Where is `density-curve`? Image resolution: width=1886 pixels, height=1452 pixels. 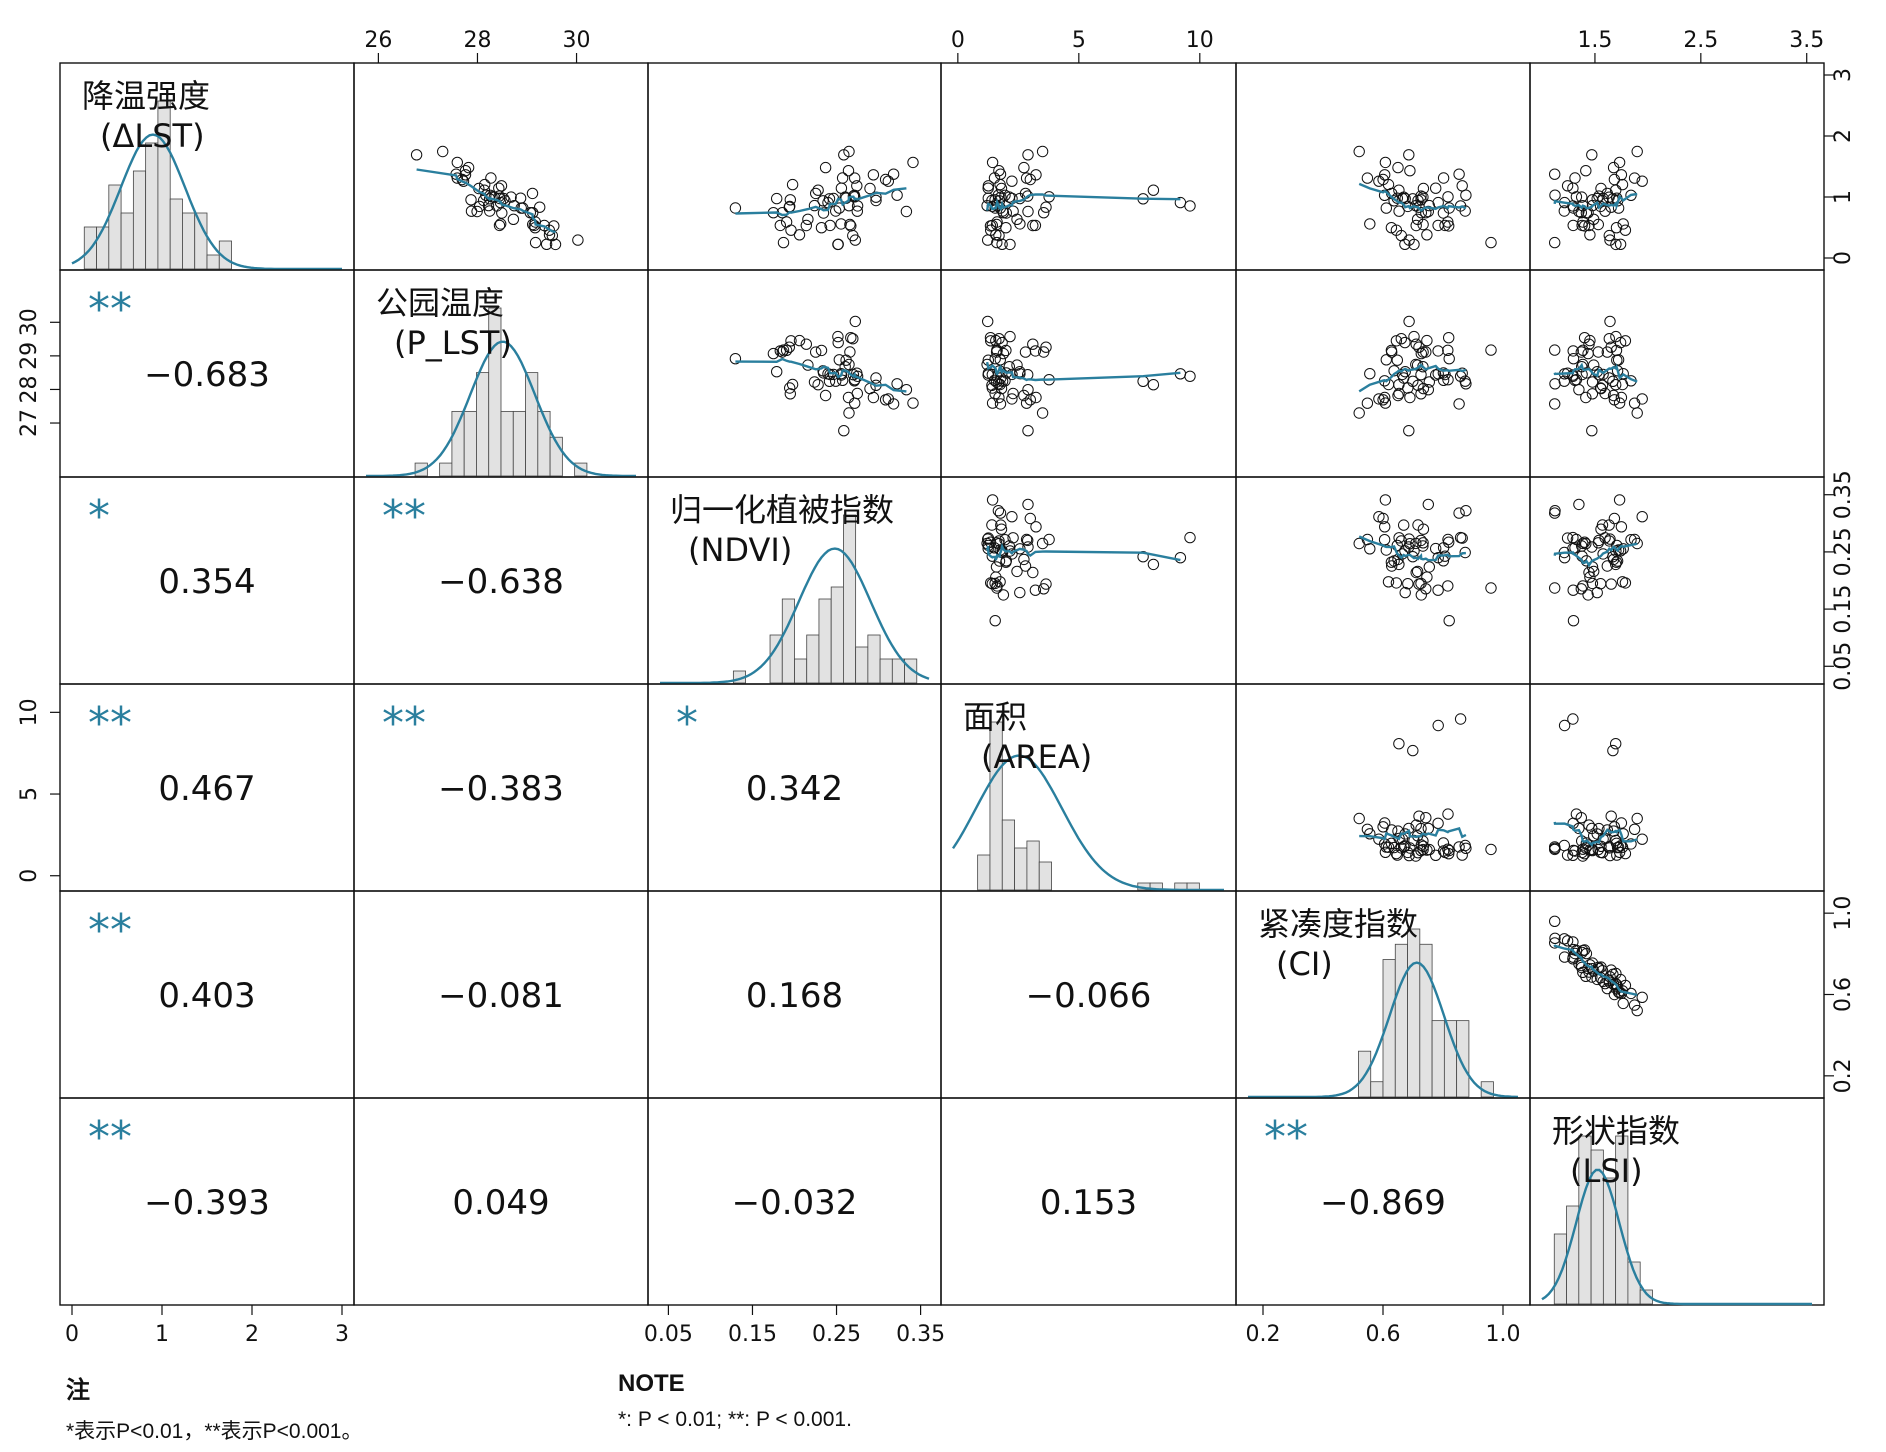 density-curve is located at coordinates (1676, 1237).